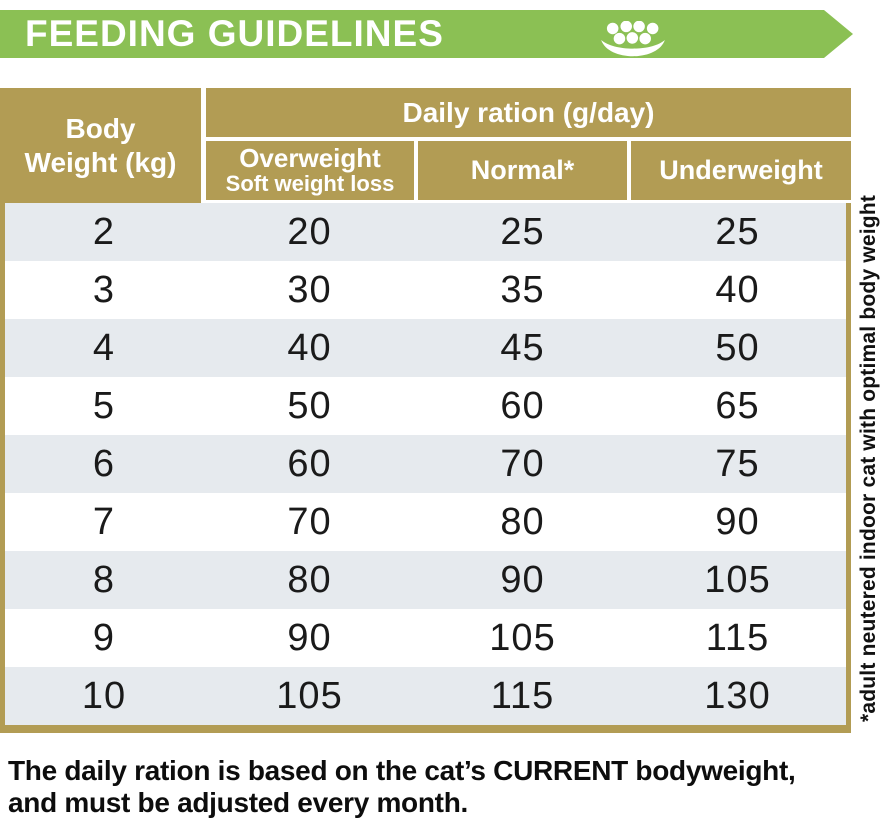  What do you see at coordinates (309, 231) in the screenshot?
I see `cell-overweight: 20` at bounding box center [309, 231].